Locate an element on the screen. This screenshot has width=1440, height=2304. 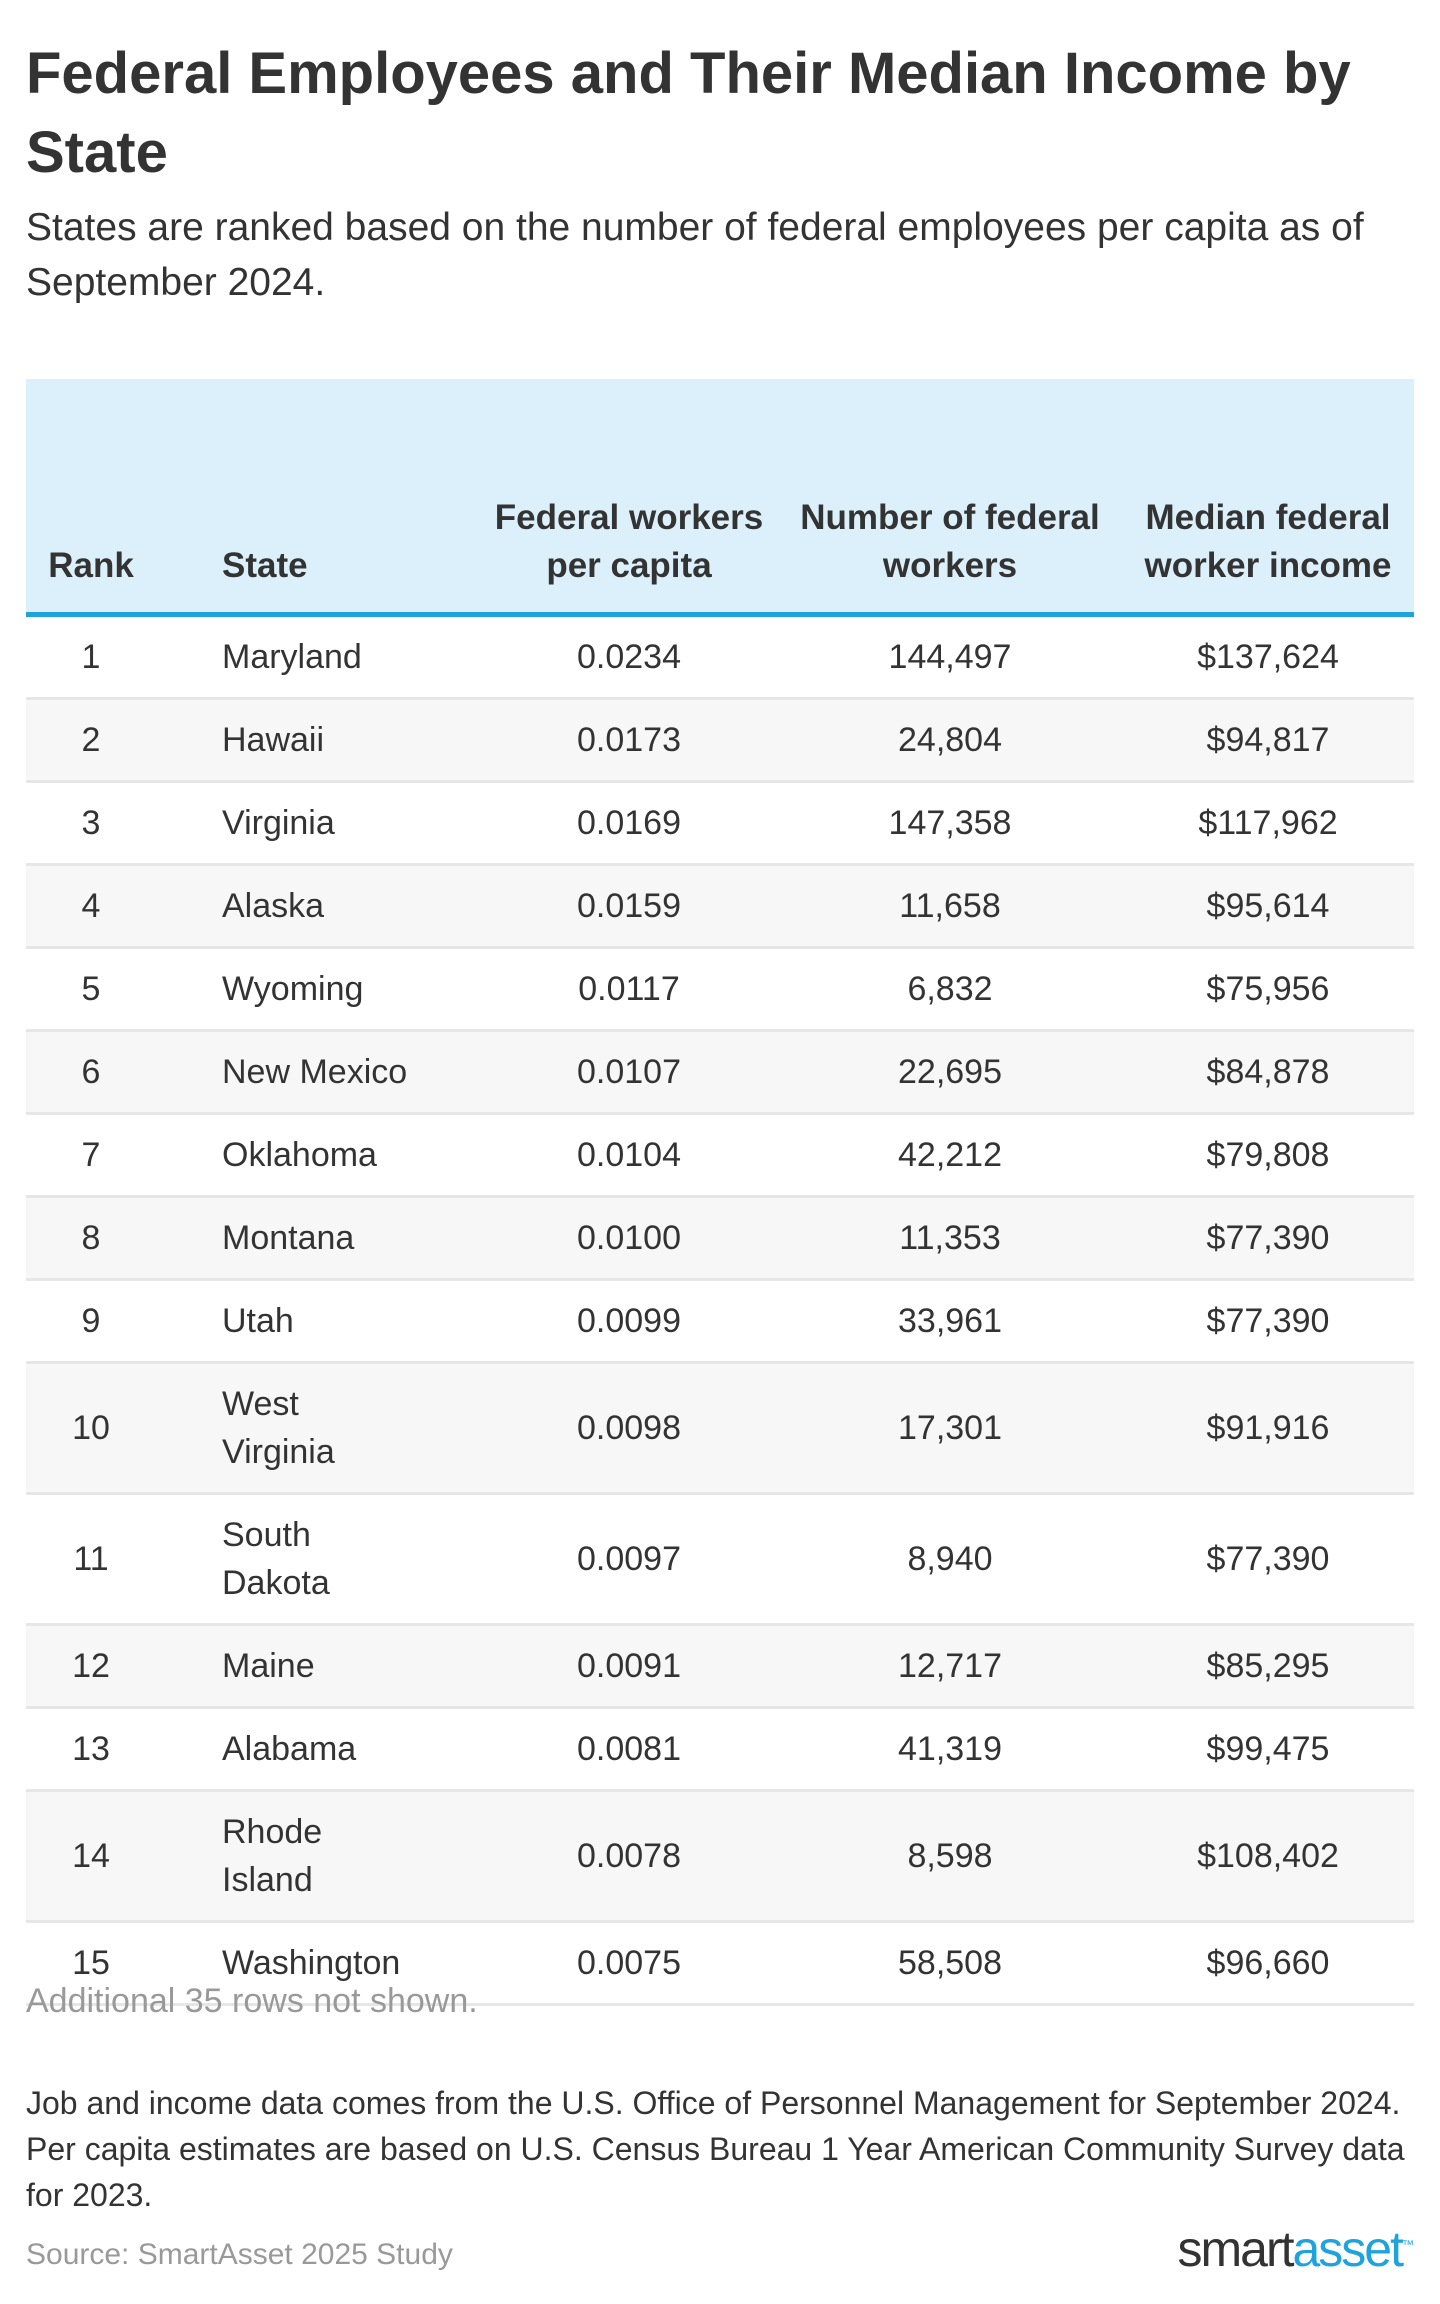
logo-trademark: ™ is located at coordinates (1408, 2244).